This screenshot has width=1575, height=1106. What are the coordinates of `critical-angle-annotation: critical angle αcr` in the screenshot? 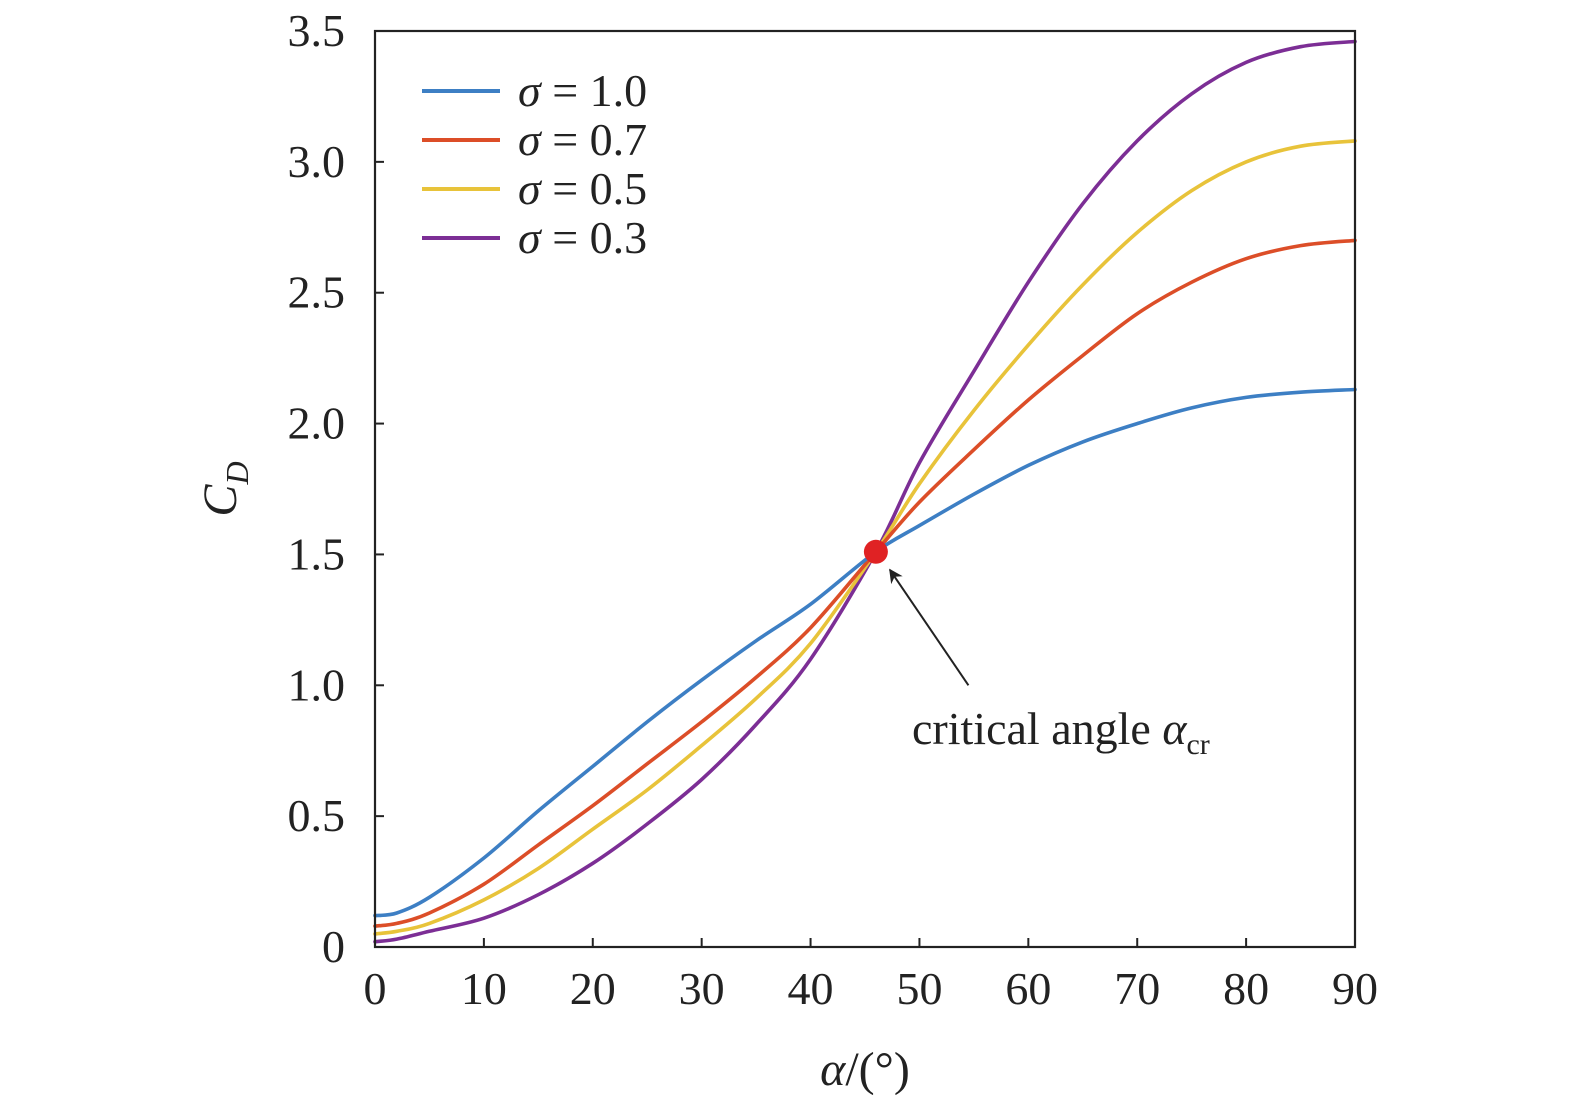 It's located at (1061, 732).